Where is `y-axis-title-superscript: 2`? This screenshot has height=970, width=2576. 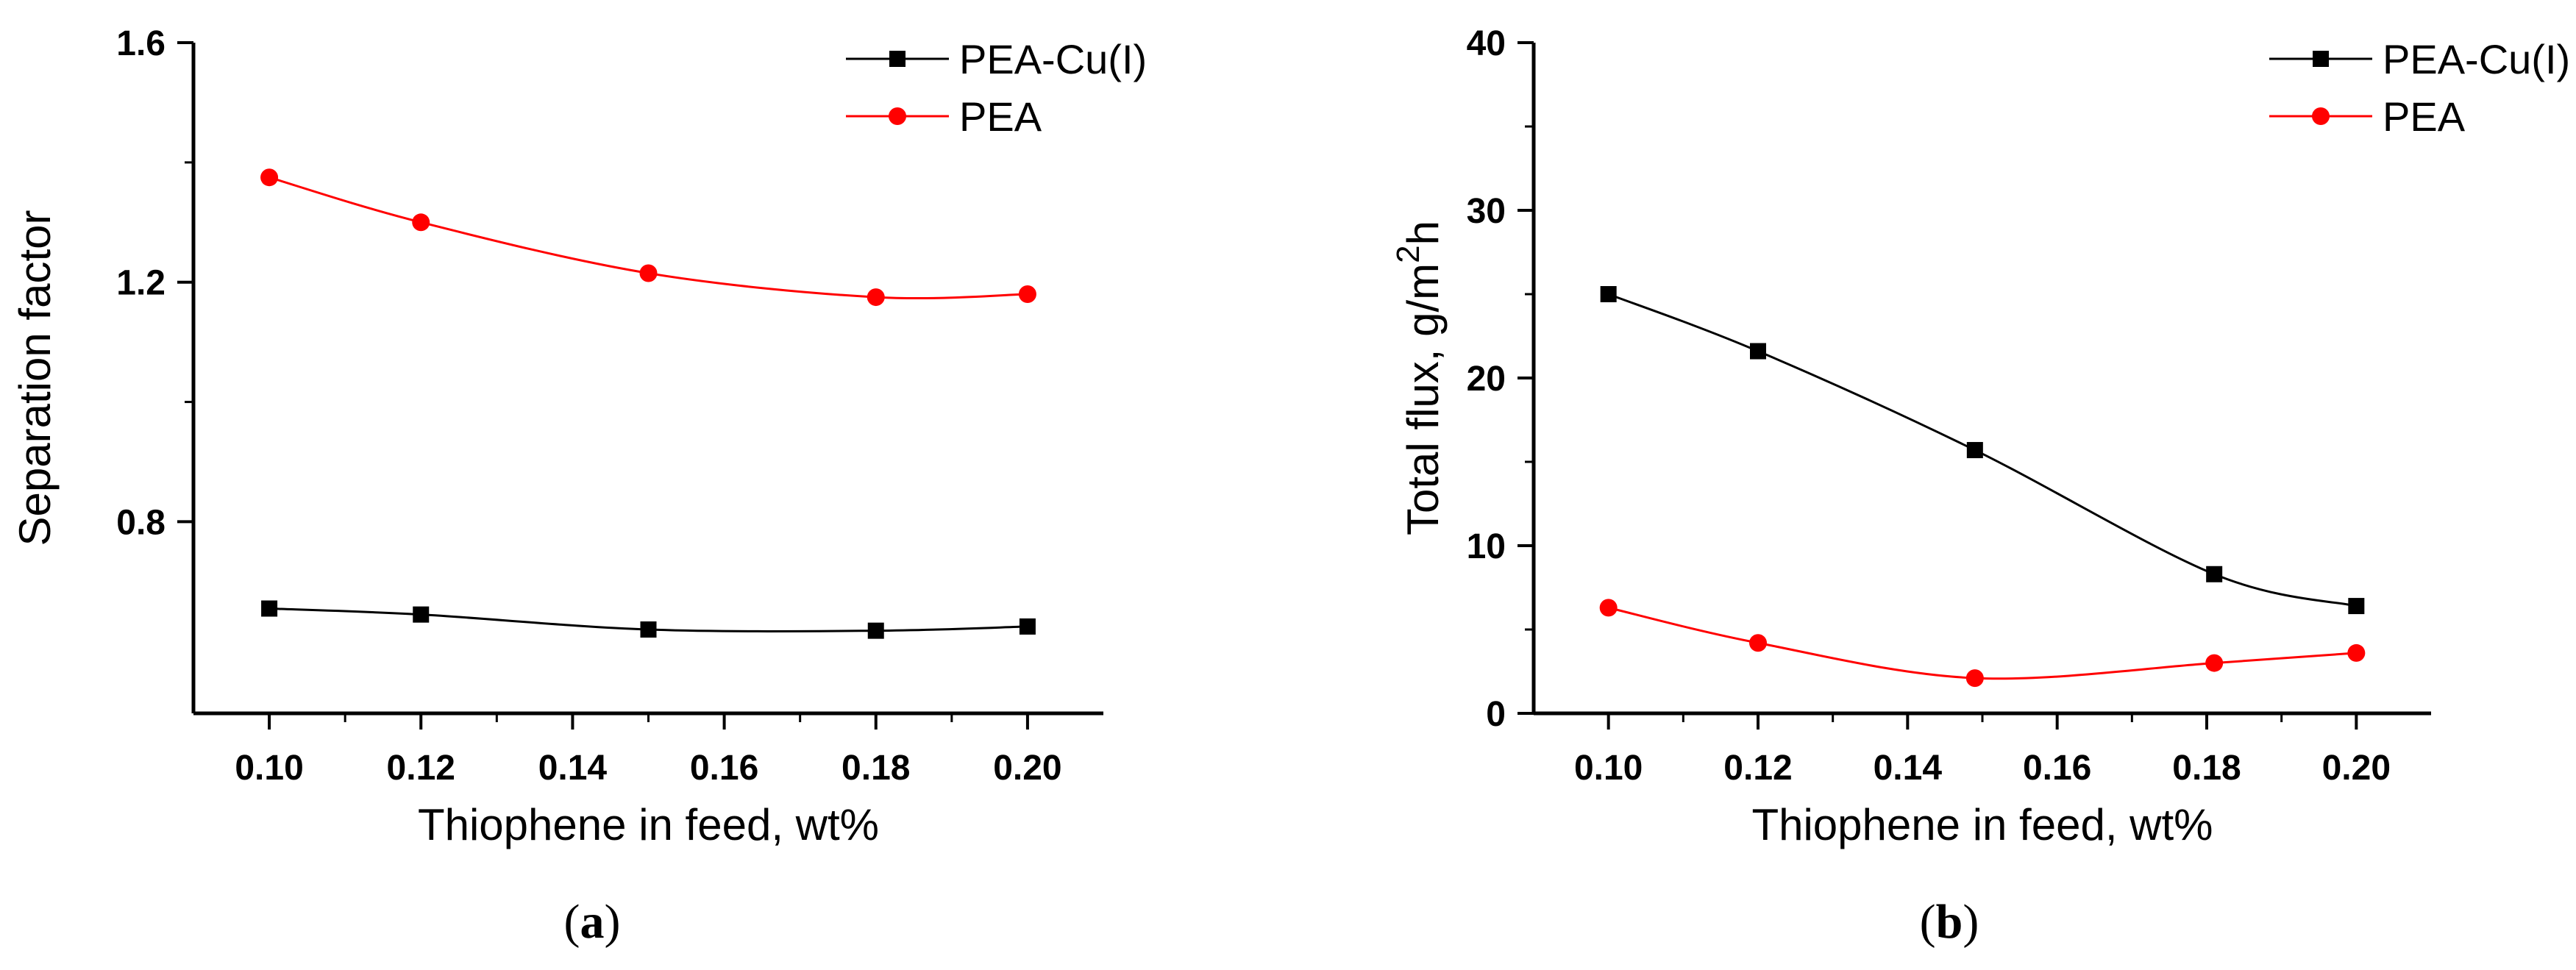
y-axis-title-superscript: 2 is located at coordinates (1408, 254).